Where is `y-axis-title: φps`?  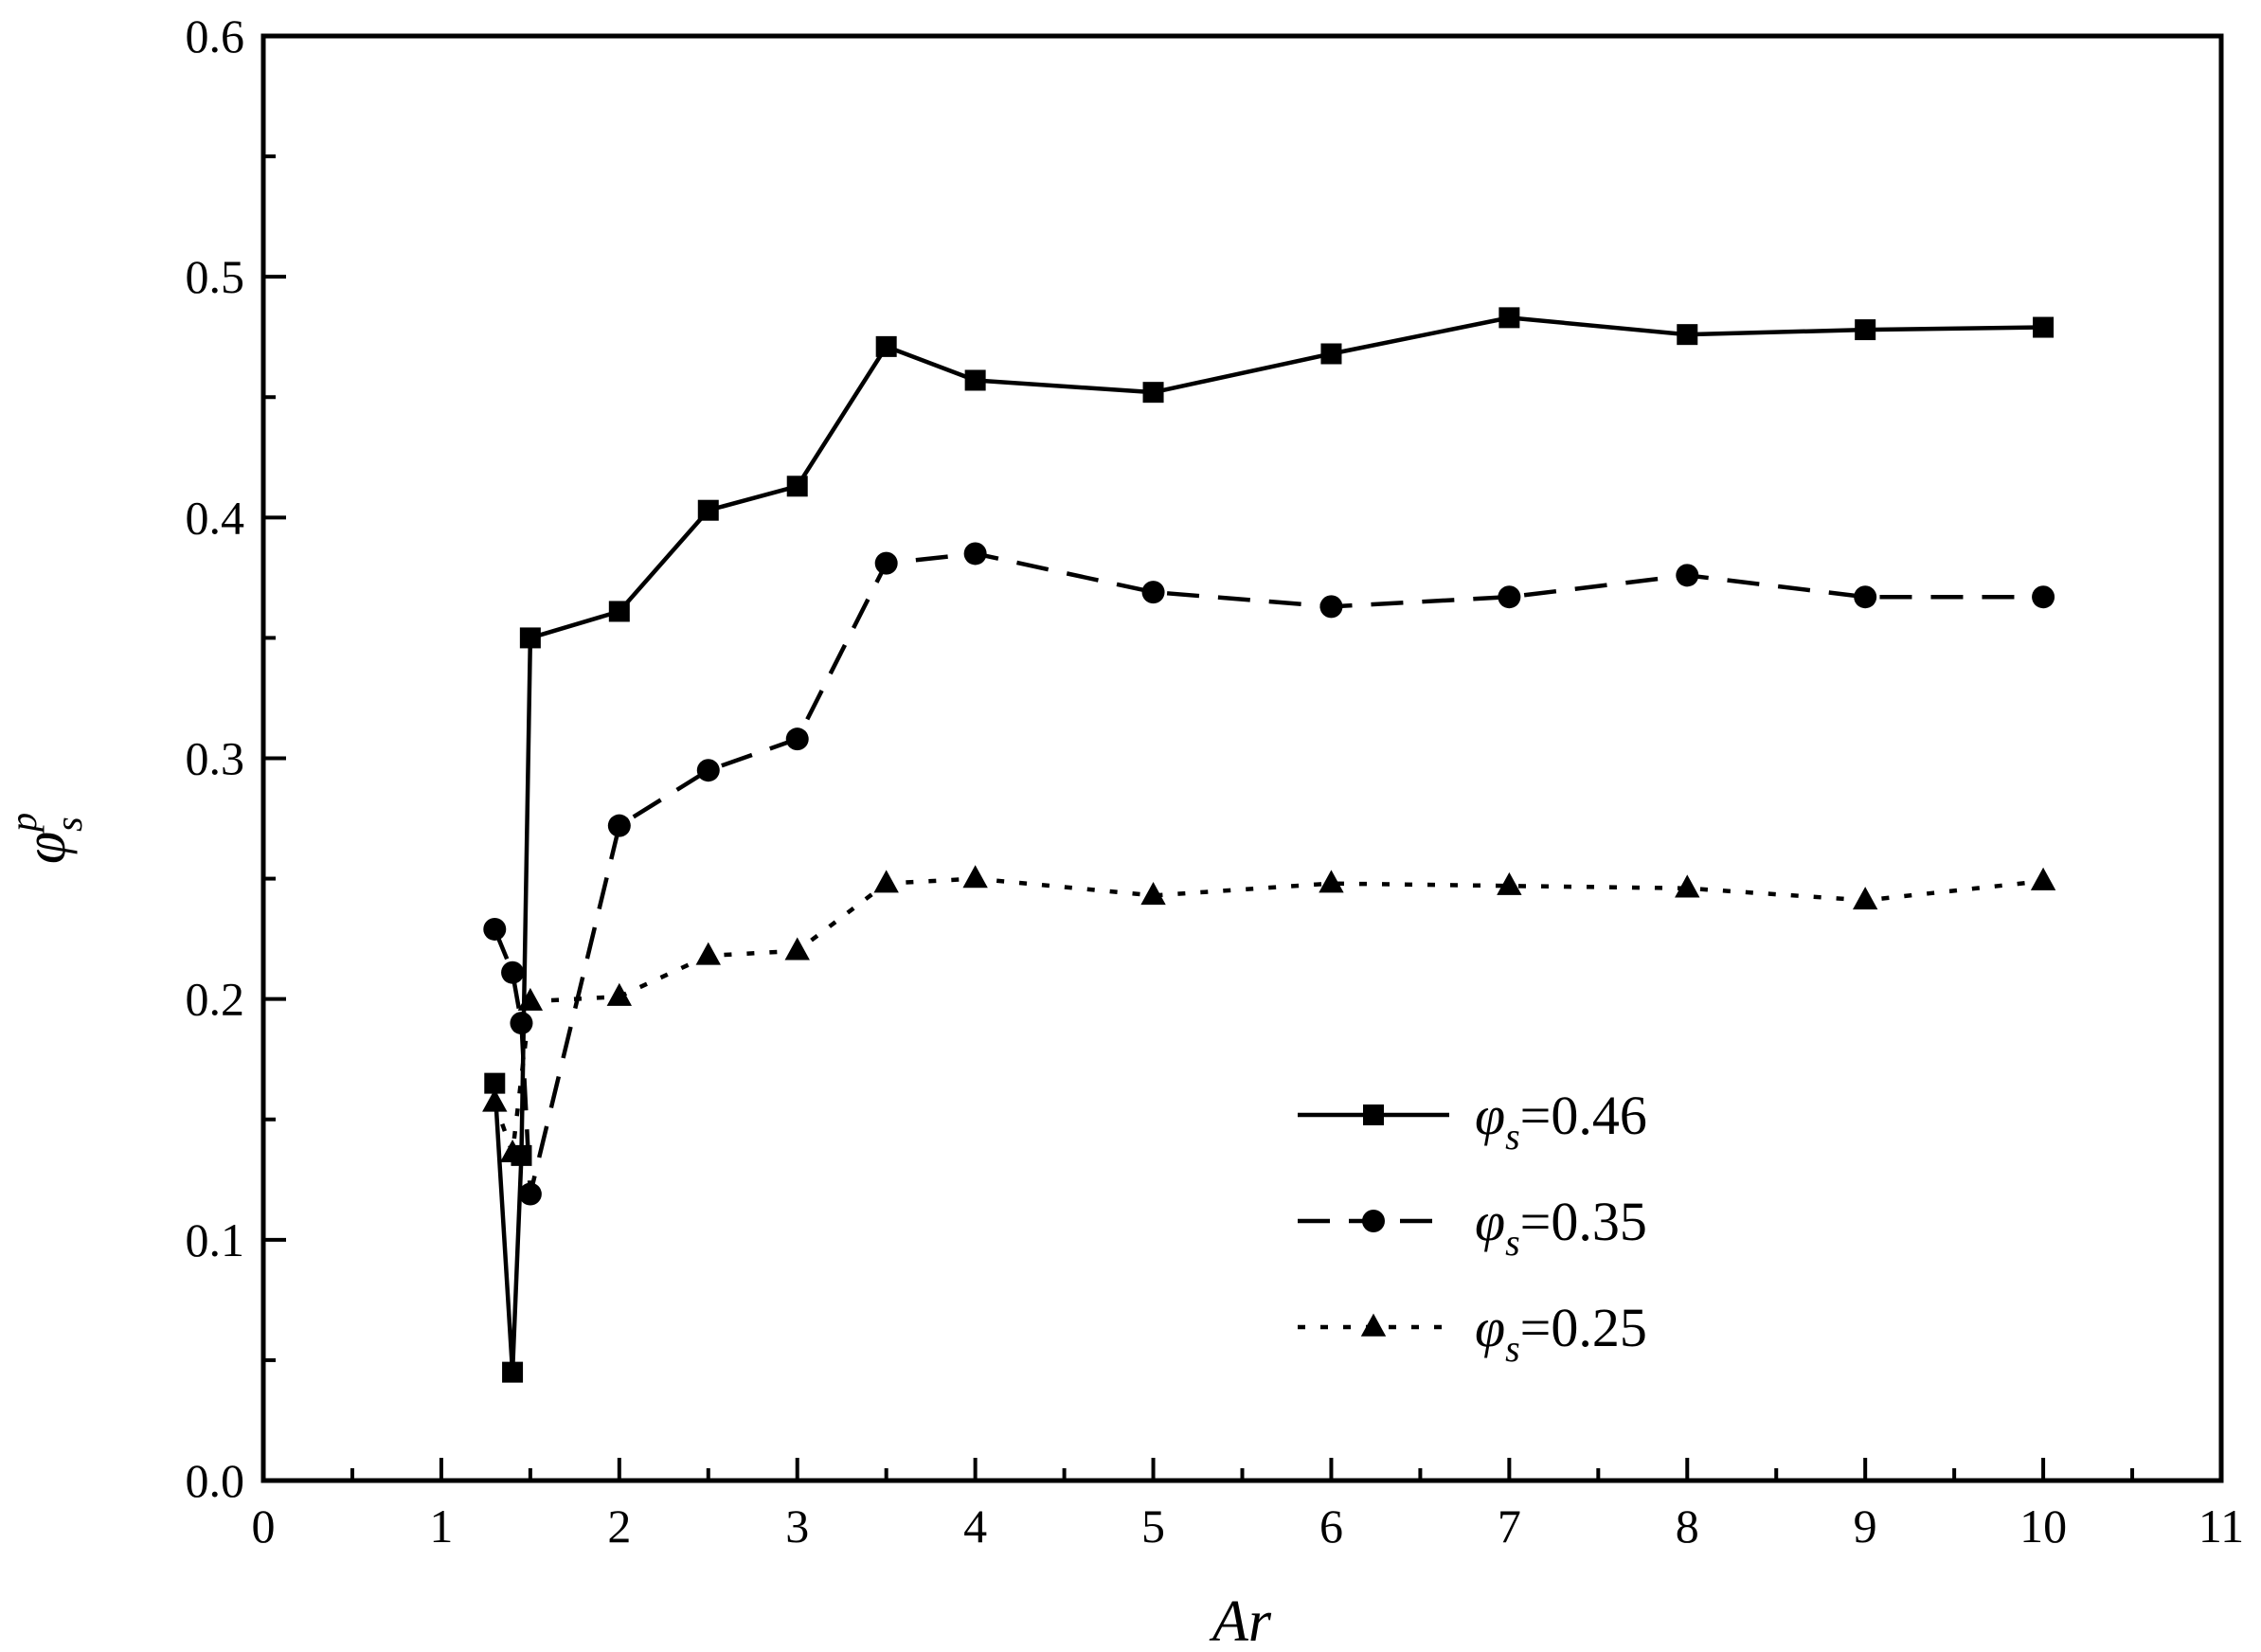
y-axis-title: φps is located at coordinates (46, 838).